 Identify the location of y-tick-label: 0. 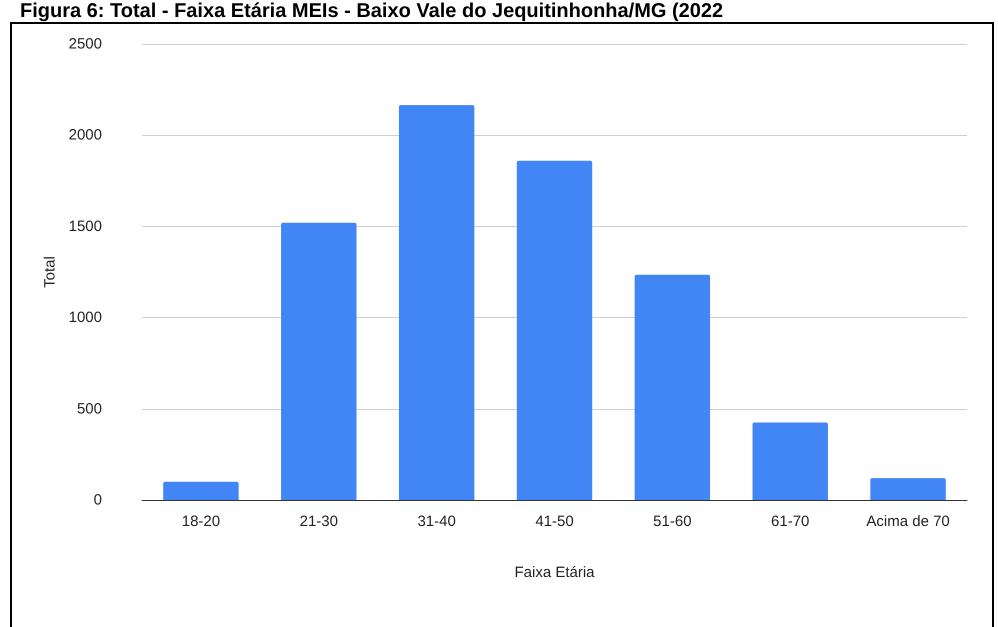
(98, 500).